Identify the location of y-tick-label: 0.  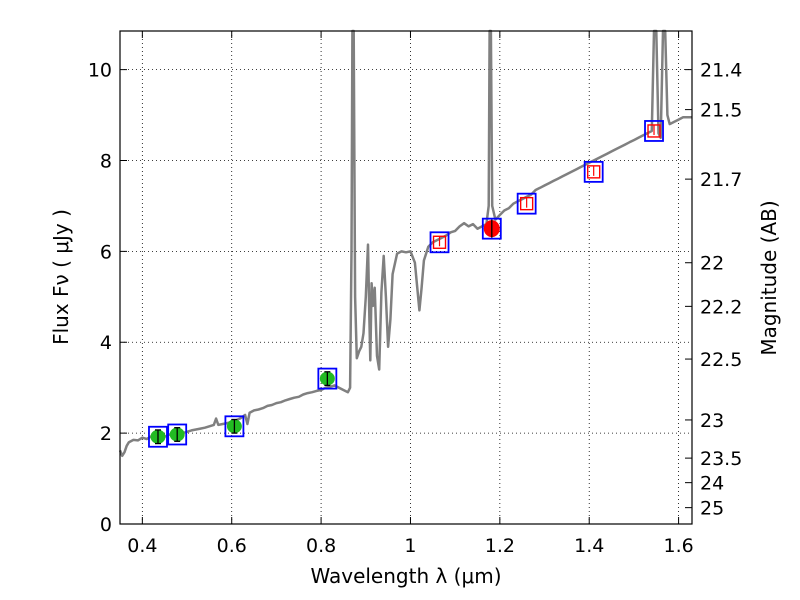
(106, 525).